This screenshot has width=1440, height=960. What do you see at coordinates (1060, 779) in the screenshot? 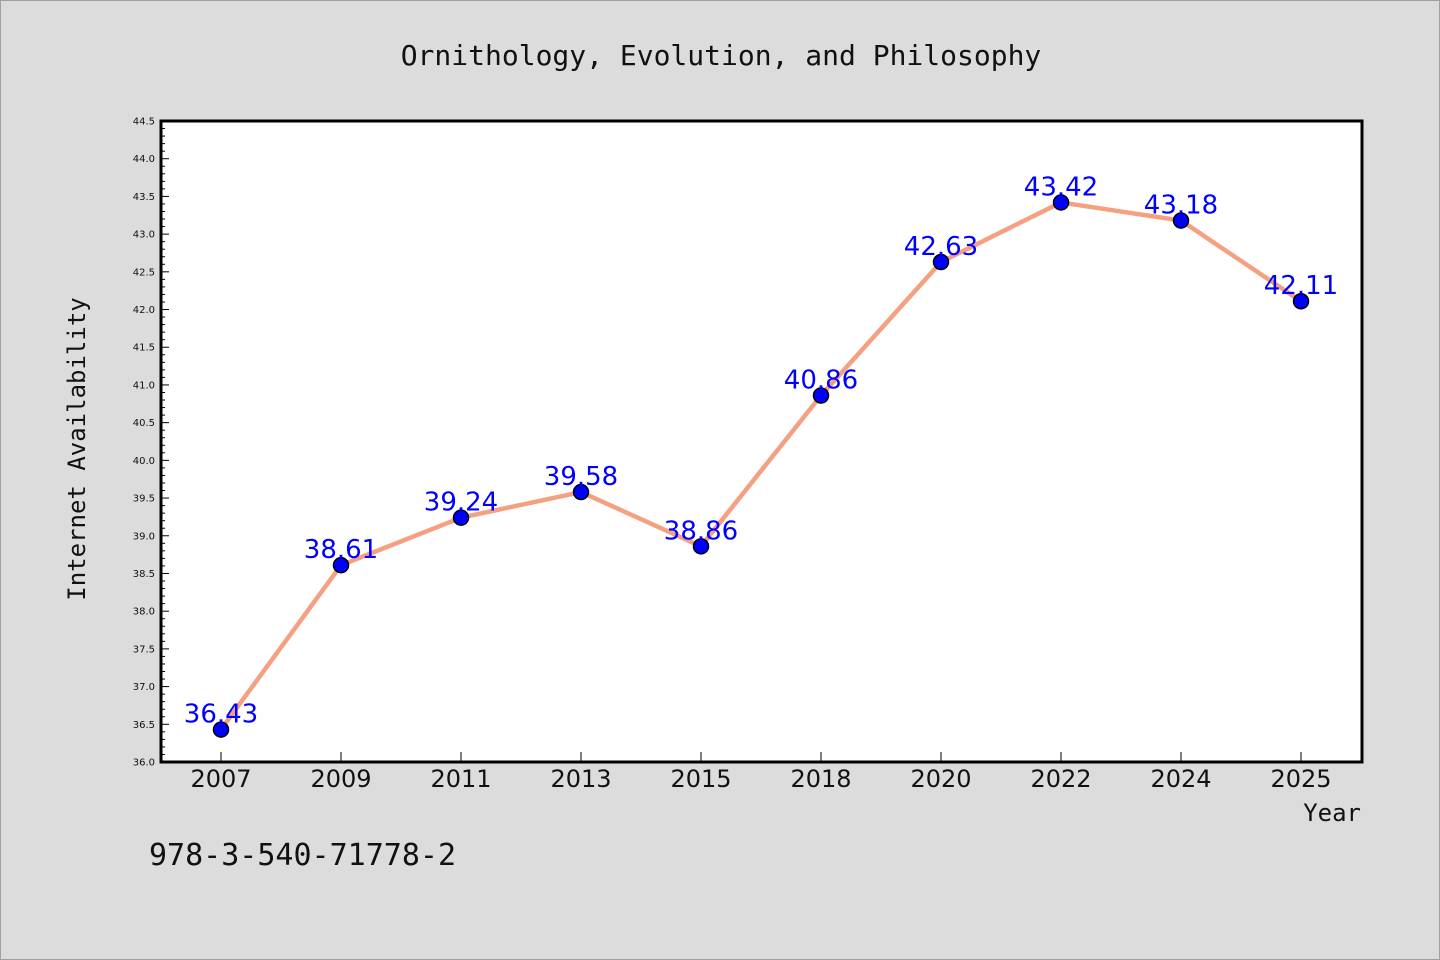
I see `x-tick-label: 2022` at bounding box center [1060, 779].